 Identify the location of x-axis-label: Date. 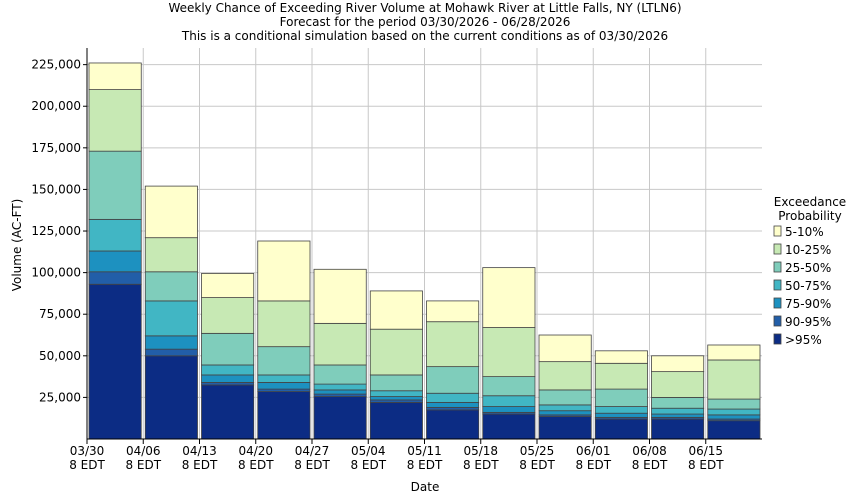
(425, 487).